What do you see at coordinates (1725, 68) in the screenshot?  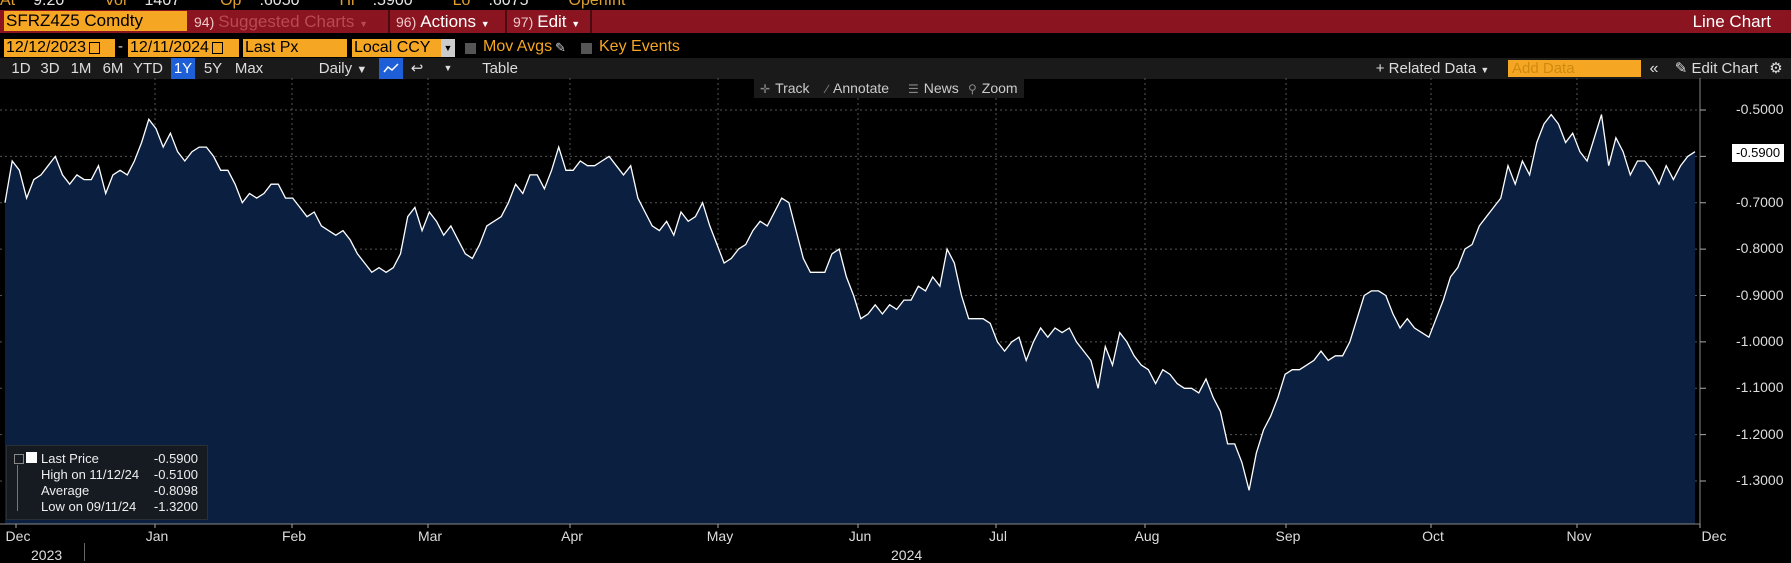 I see `edit-chart-label: Edit Chart` at bounding box center [1725, 68].